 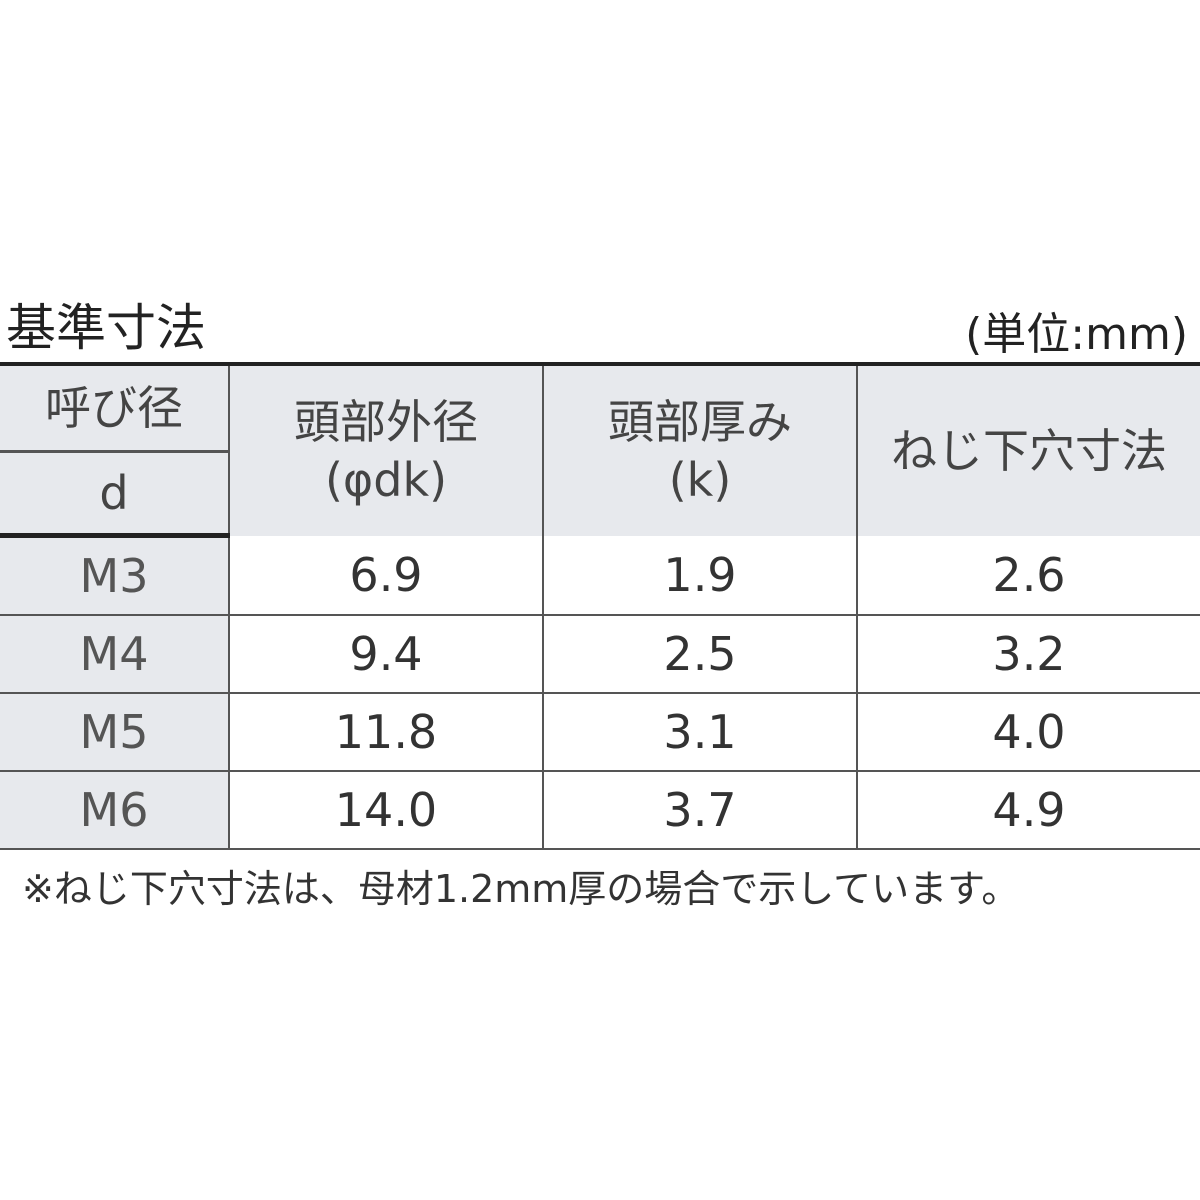 I want to click on table-row: M4 9.4 2.5 3.2, so click(x=600, y=654).